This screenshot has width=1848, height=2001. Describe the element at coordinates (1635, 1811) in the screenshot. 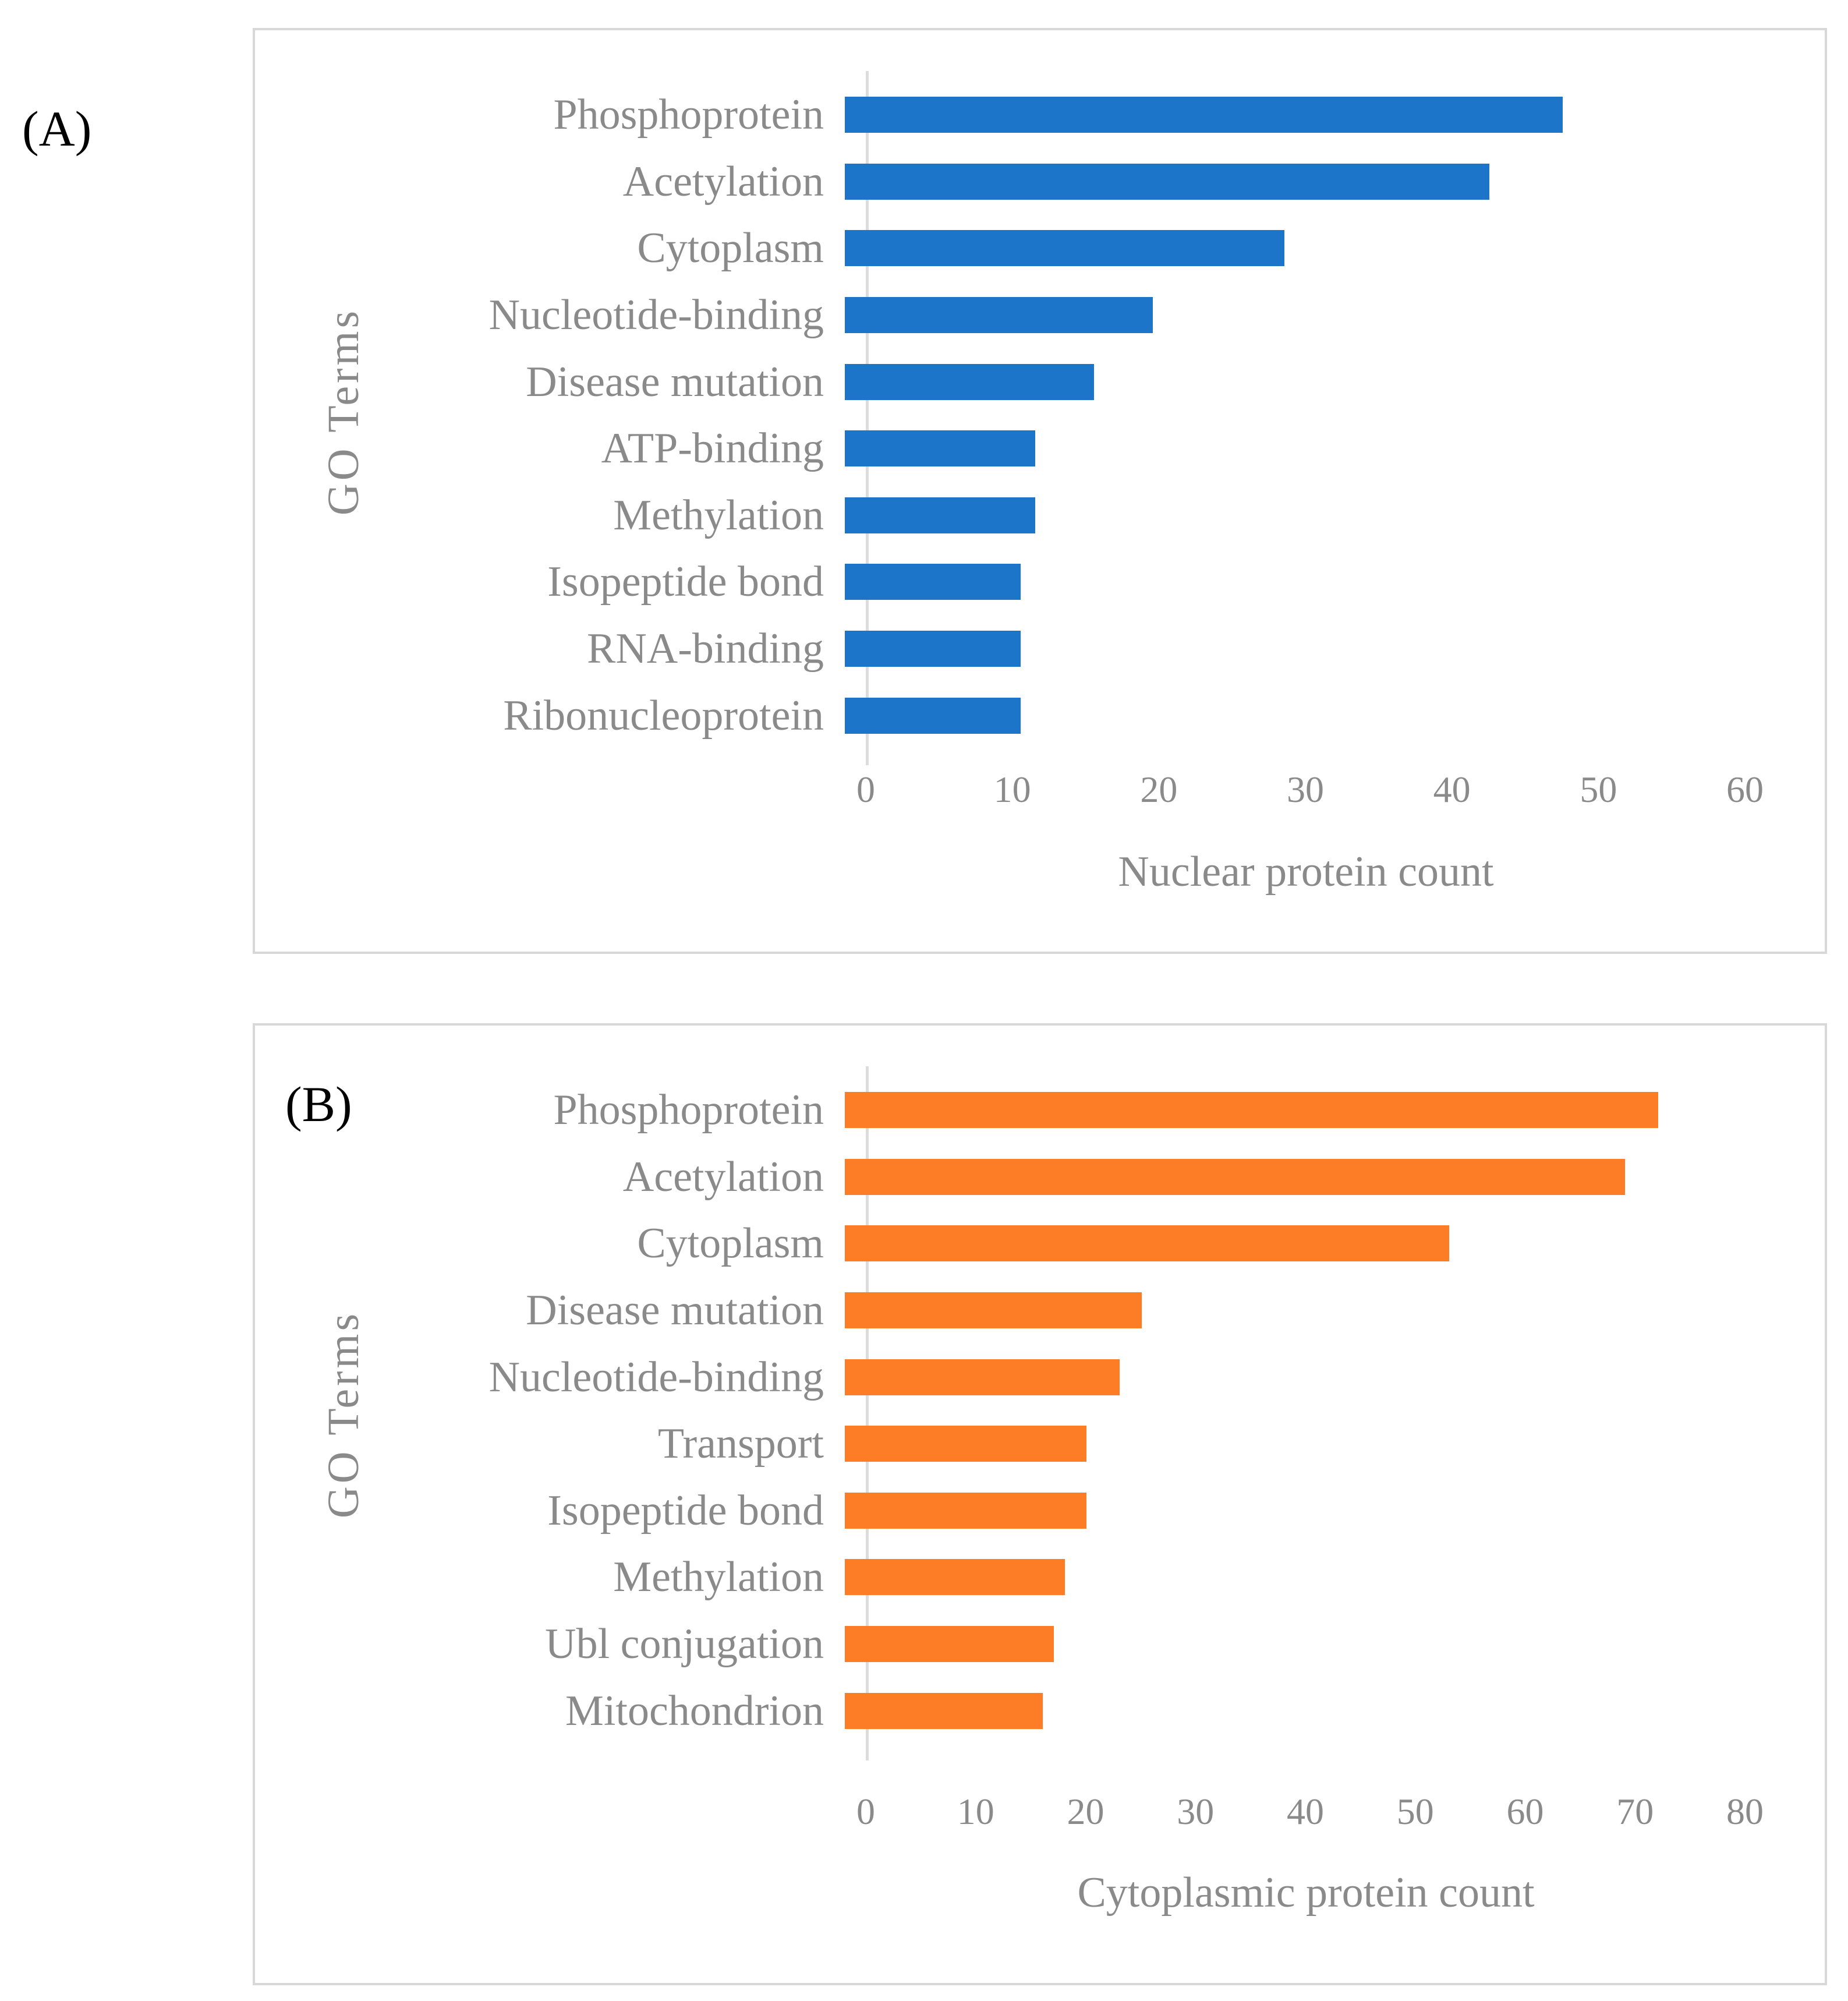

I see `x-tick-label: 70` at that location.